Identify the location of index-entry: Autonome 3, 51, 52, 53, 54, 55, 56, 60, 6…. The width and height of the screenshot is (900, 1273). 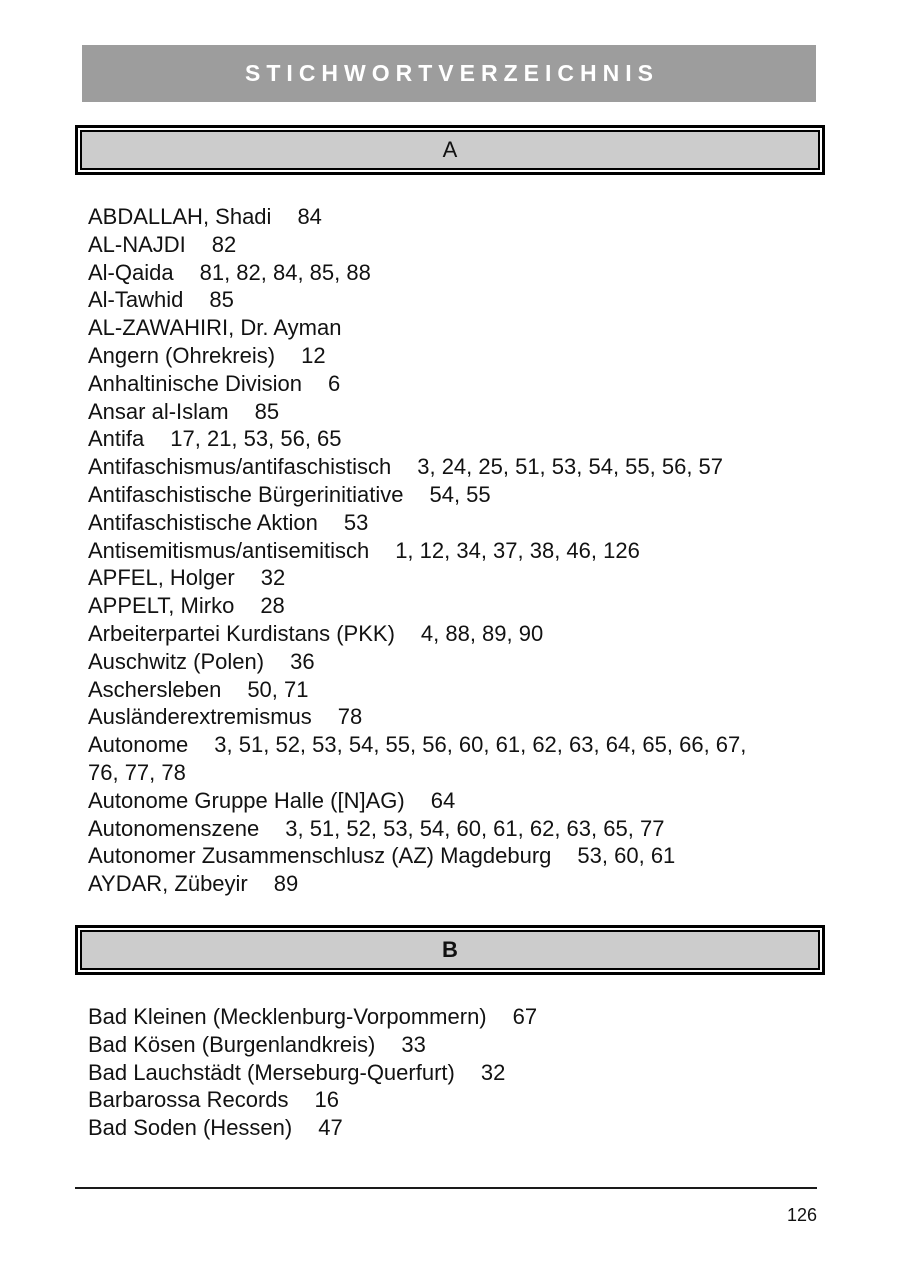
(433, 759).